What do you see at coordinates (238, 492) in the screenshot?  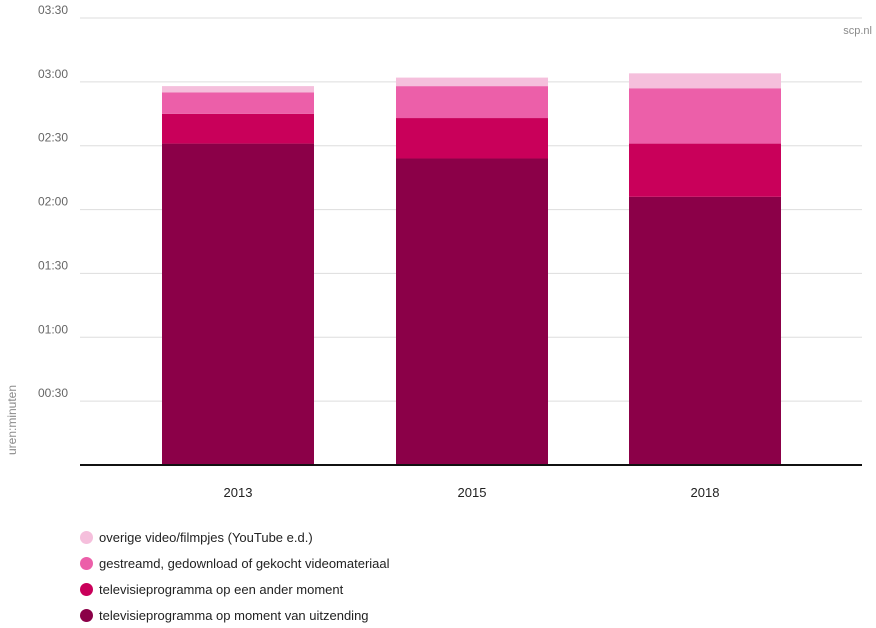 I see `x-tick-label: 2013` at bounding box center [238, 492].